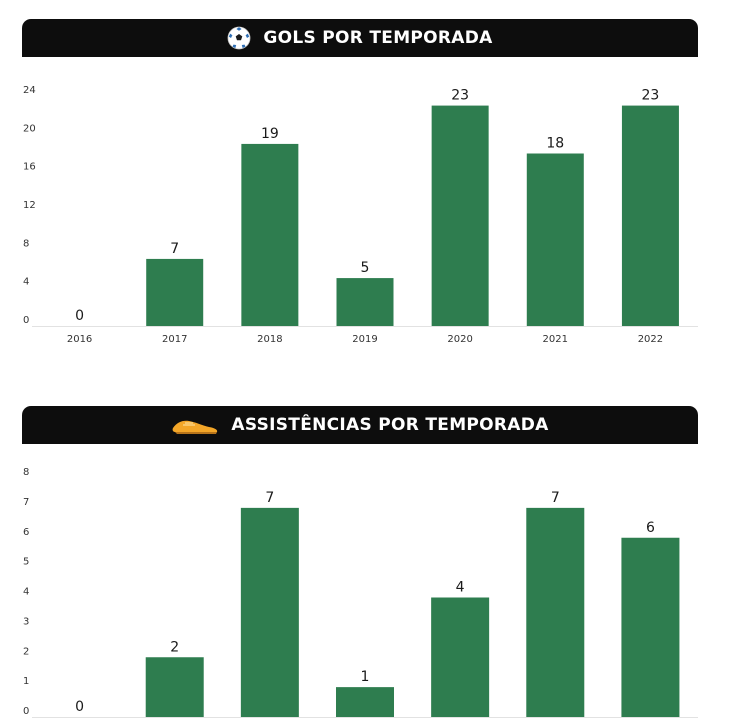 Image resolution: width=730 pixels, height=718 pixels. What do you see at coordinates (26, 592) in the screenshot?
I see `assists-y-tick-label: 4` at bounding box center [26, 592].